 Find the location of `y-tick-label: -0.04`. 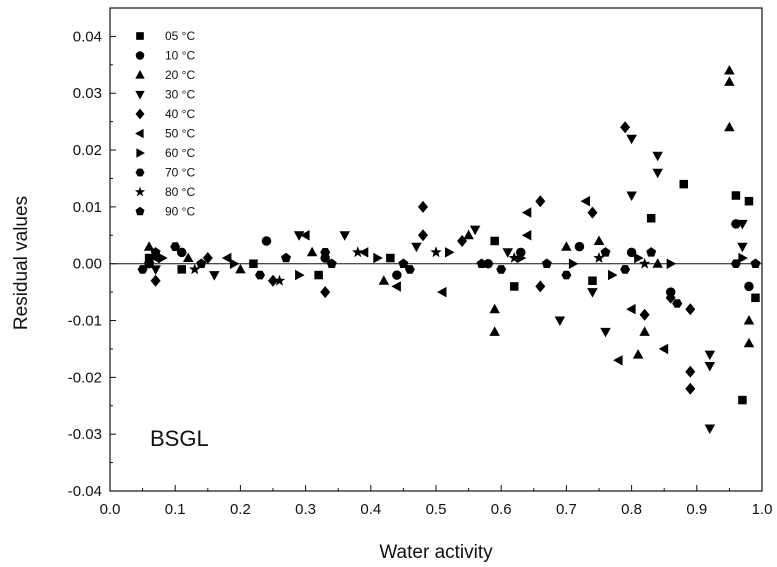

y-tick-label: -0.04 is located at coordinates (85, 491).